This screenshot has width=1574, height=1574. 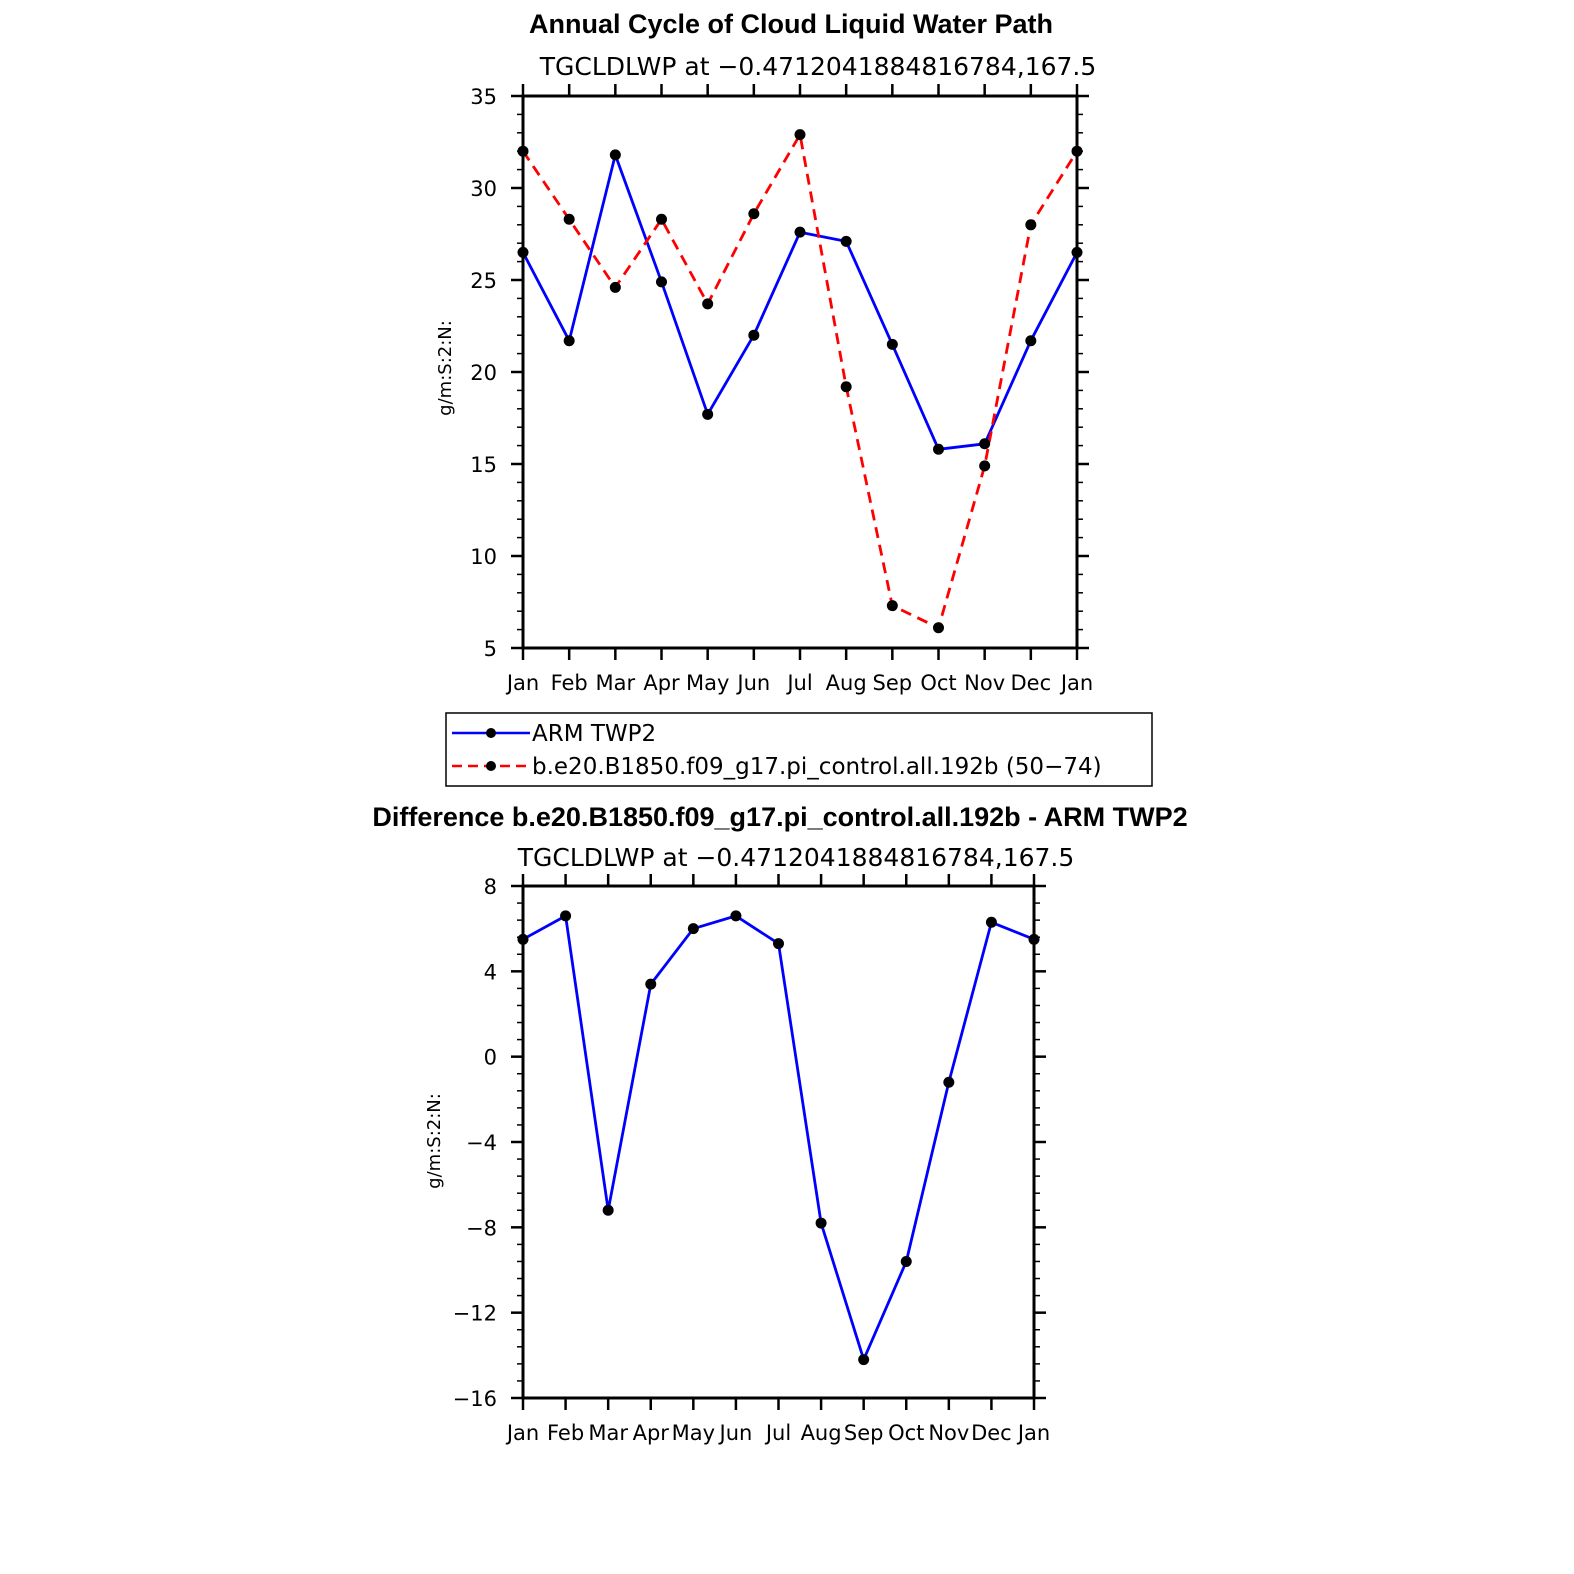 What do you see at coordinates (490, 649) in the screenshot?
I see `y-tick-label: 5` at bounding box center [490, 649].